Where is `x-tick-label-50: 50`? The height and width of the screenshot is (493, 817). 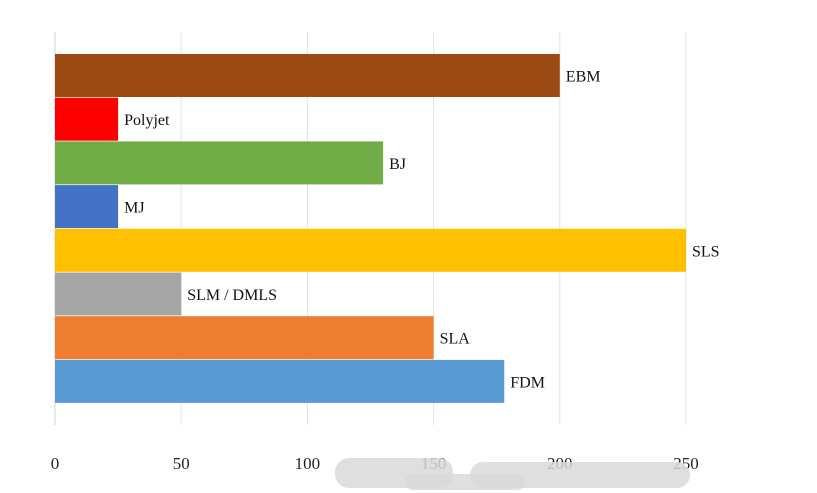
x-tick-label-50: 50 is located at coordinates (181, 463).